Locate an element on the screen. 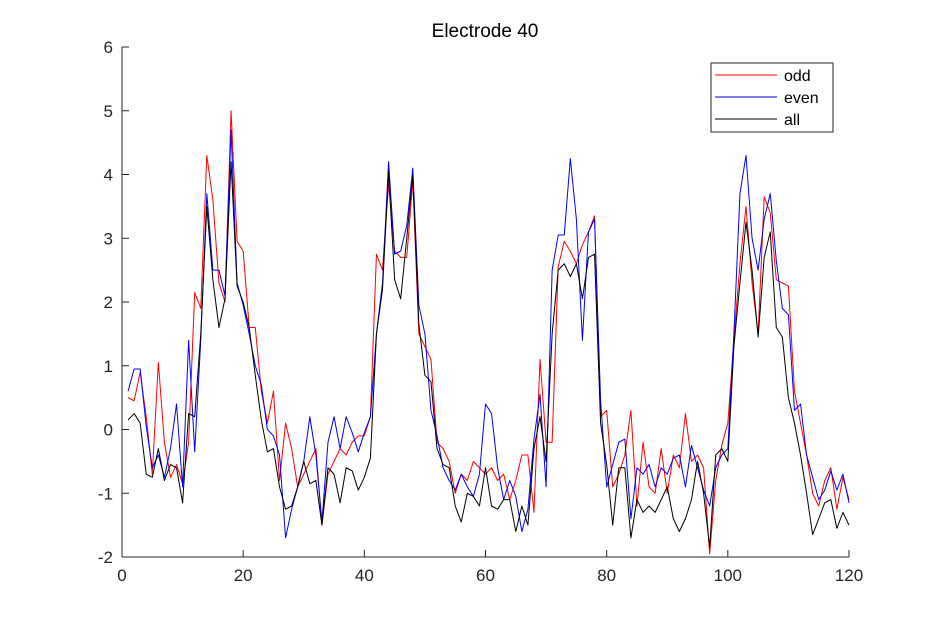  x-tick-label: 0 is located at coordinates (121, 575).